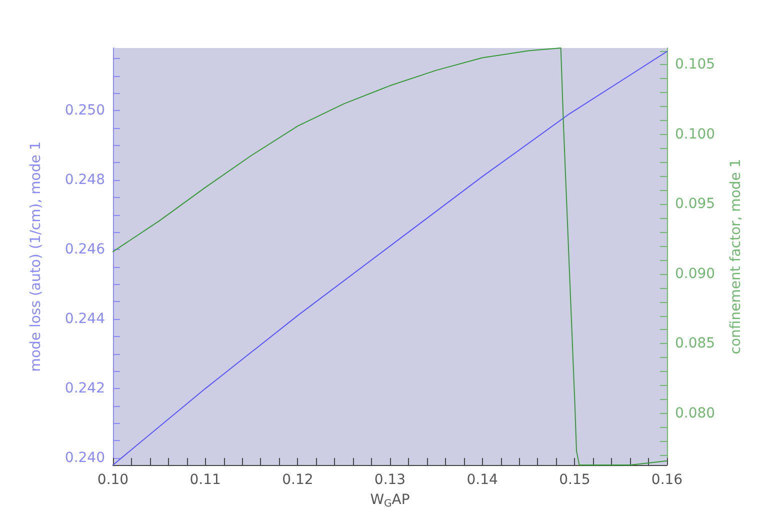  I want to click on x-tick-label: 0.11, so click(205, 480).